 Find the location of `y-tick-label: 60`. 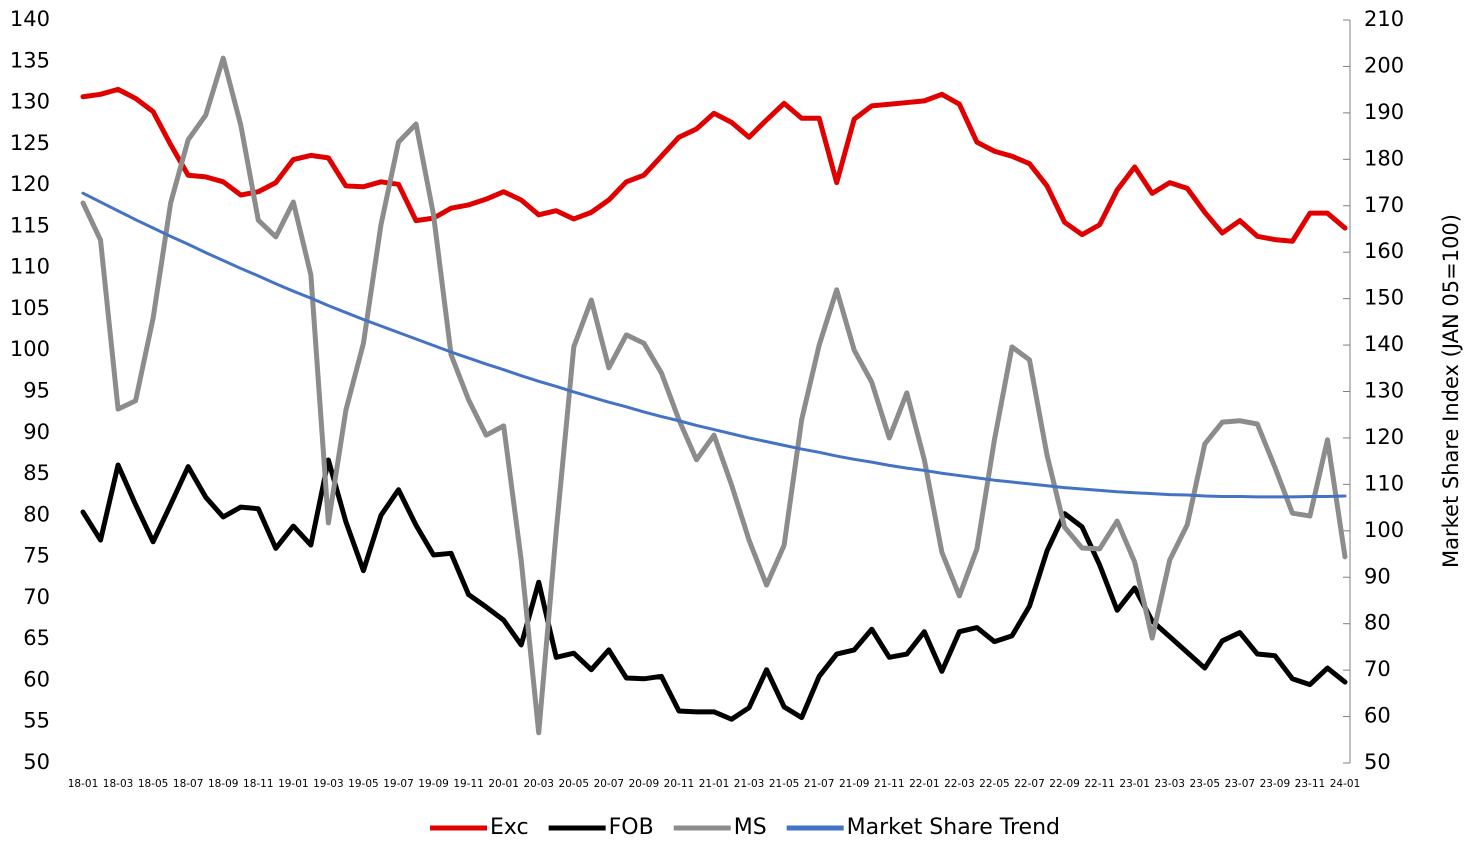

y-tick-label: 60 is located at coordinates (36, 679).